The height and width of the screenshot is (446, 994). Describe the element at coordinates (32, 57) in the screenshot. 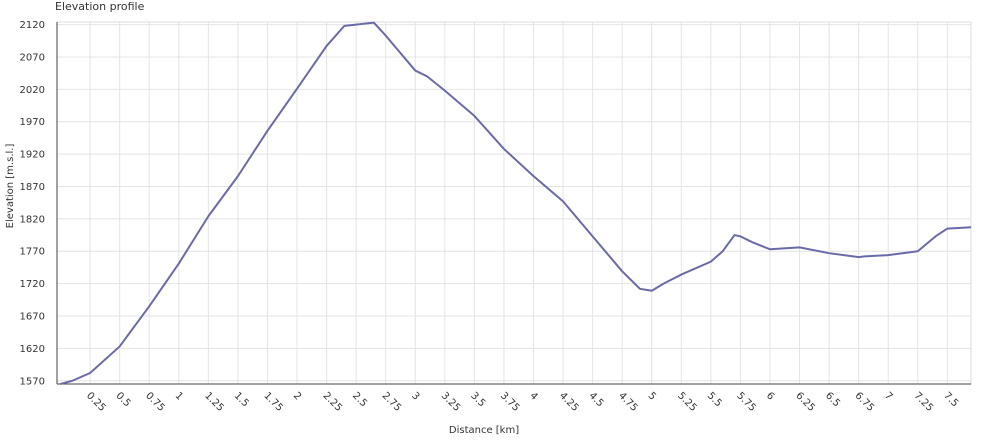

I see `y-tick-label: 2070` at that location.